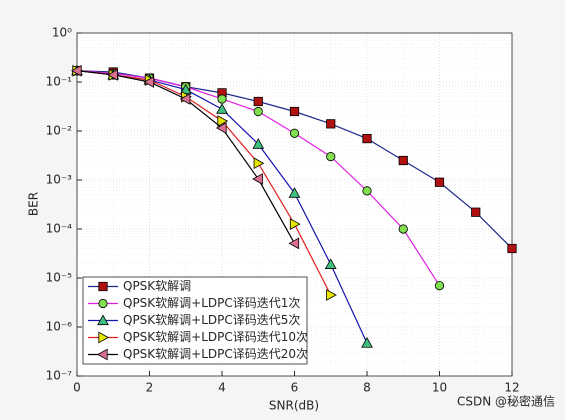 The width and height of the screenshot is (565, 420). I want to click on legend-label: QPSK软解调+LDPC译码迭代20次, so click(215, 354).